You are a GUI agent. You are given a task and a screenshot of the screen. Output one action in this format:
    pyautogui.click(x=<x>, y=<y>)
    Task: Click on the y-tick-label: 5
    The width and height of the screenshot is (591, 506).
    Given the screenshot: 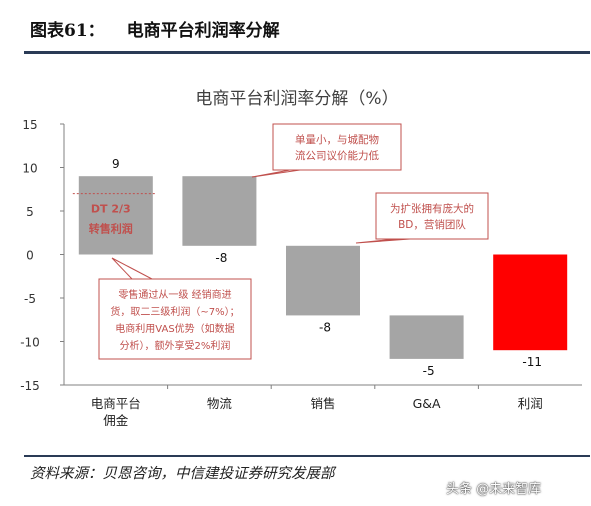 What is the action you would take?
    pyautogui.click(x=30, y=212)
    